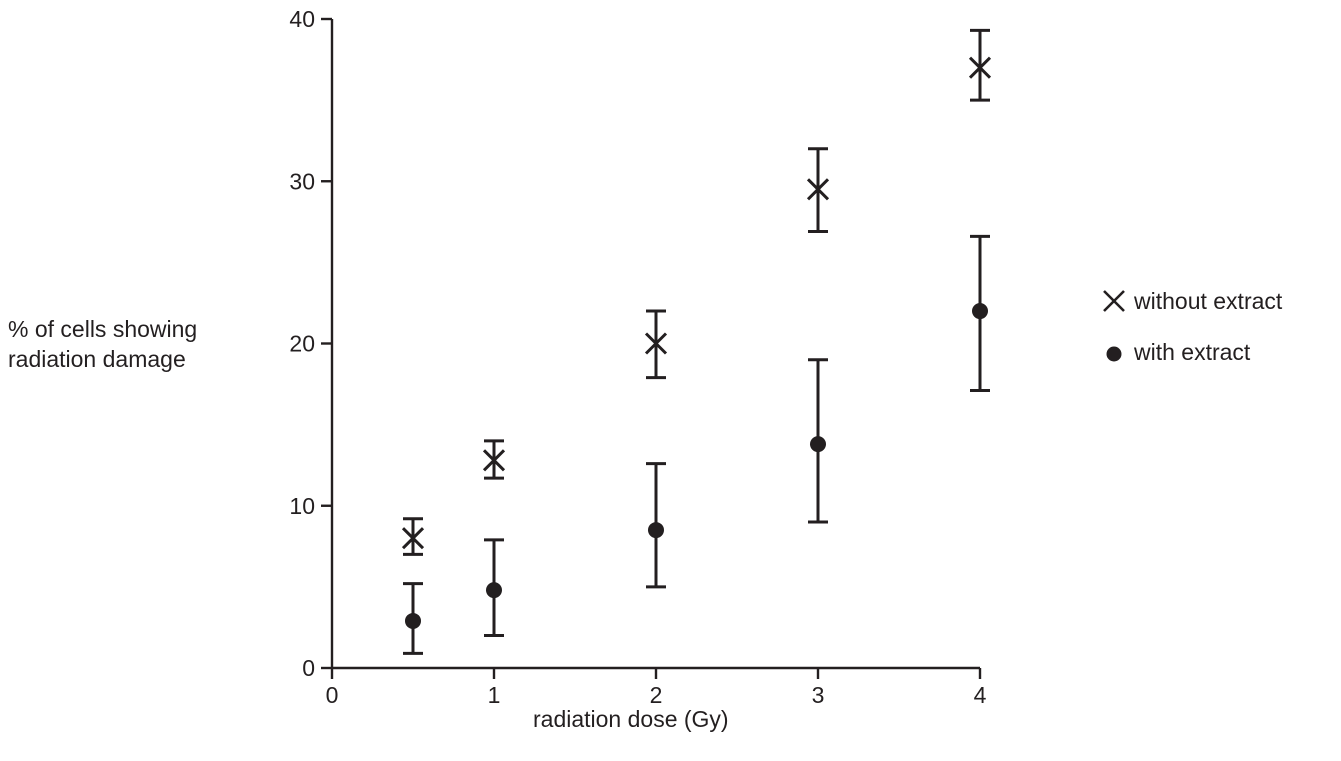 Image resolution: width=1341 pixels, height=761 pixels. I want to click on y-tick-label: 10, so click(302, 506).